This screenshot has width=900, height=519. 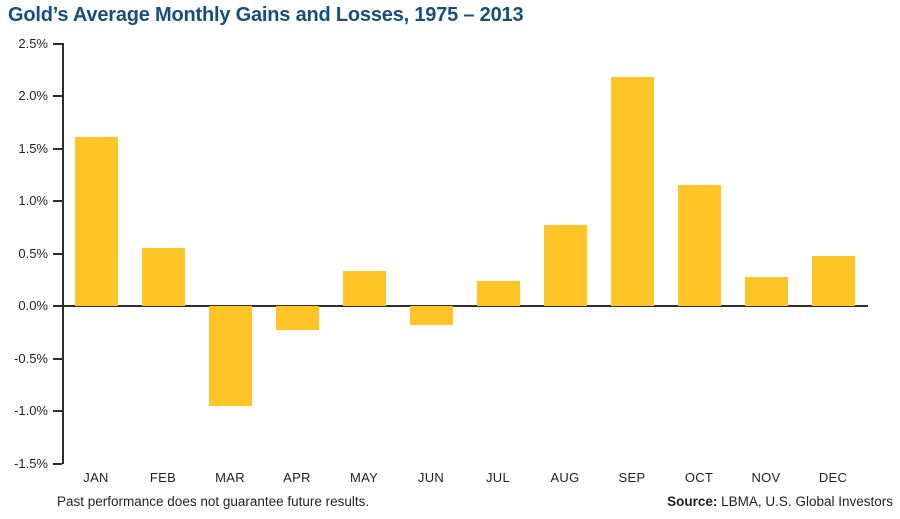 I want to click on y-tick-label: -1.0%, so click(x=31, y=410).